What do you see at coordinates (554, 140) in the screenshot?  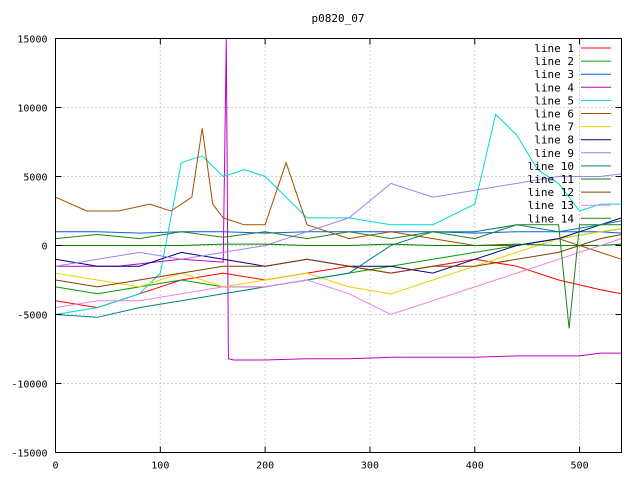 I see `legend-label: line 8` at bounding box center [554, 140].